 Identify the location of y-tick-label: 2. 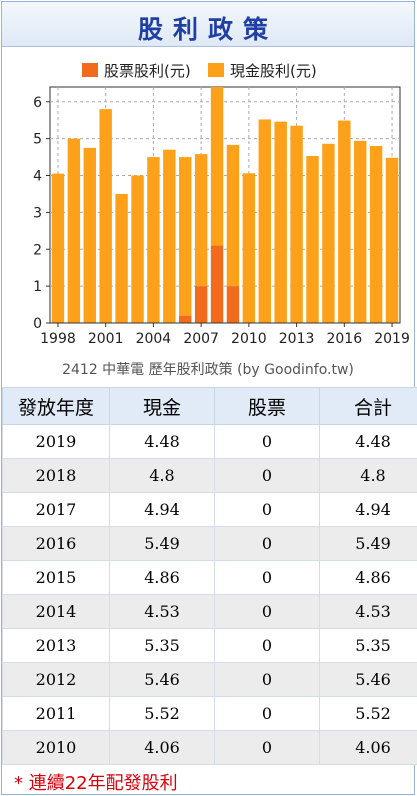
(37, 250).